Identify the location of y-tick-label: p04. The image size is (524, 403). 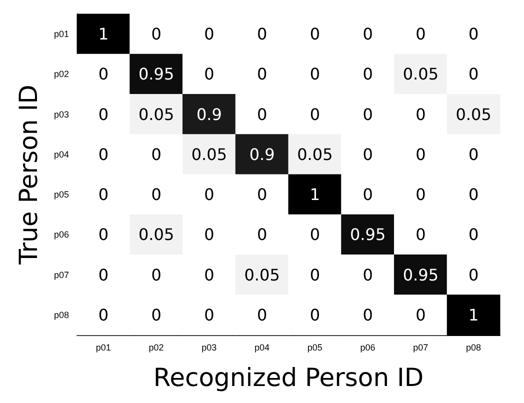
(61, 154).